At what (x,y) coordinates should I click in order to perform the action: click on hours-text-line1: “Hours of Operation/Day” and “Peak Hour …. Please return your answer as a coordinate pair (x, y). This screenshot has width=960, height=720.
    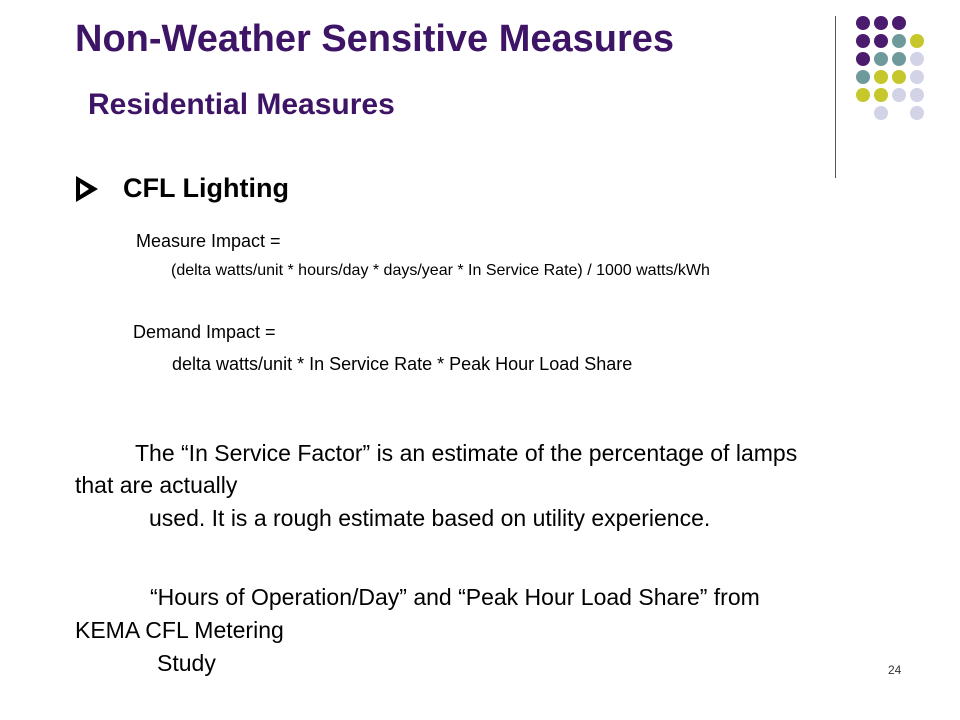
    Looking at the image, I should click on (455, 597).